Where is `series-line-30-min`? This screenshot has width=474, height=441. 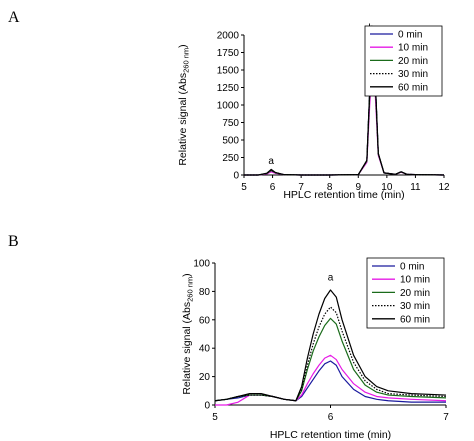
series-line-30-min is located at coordinates (330, 354).